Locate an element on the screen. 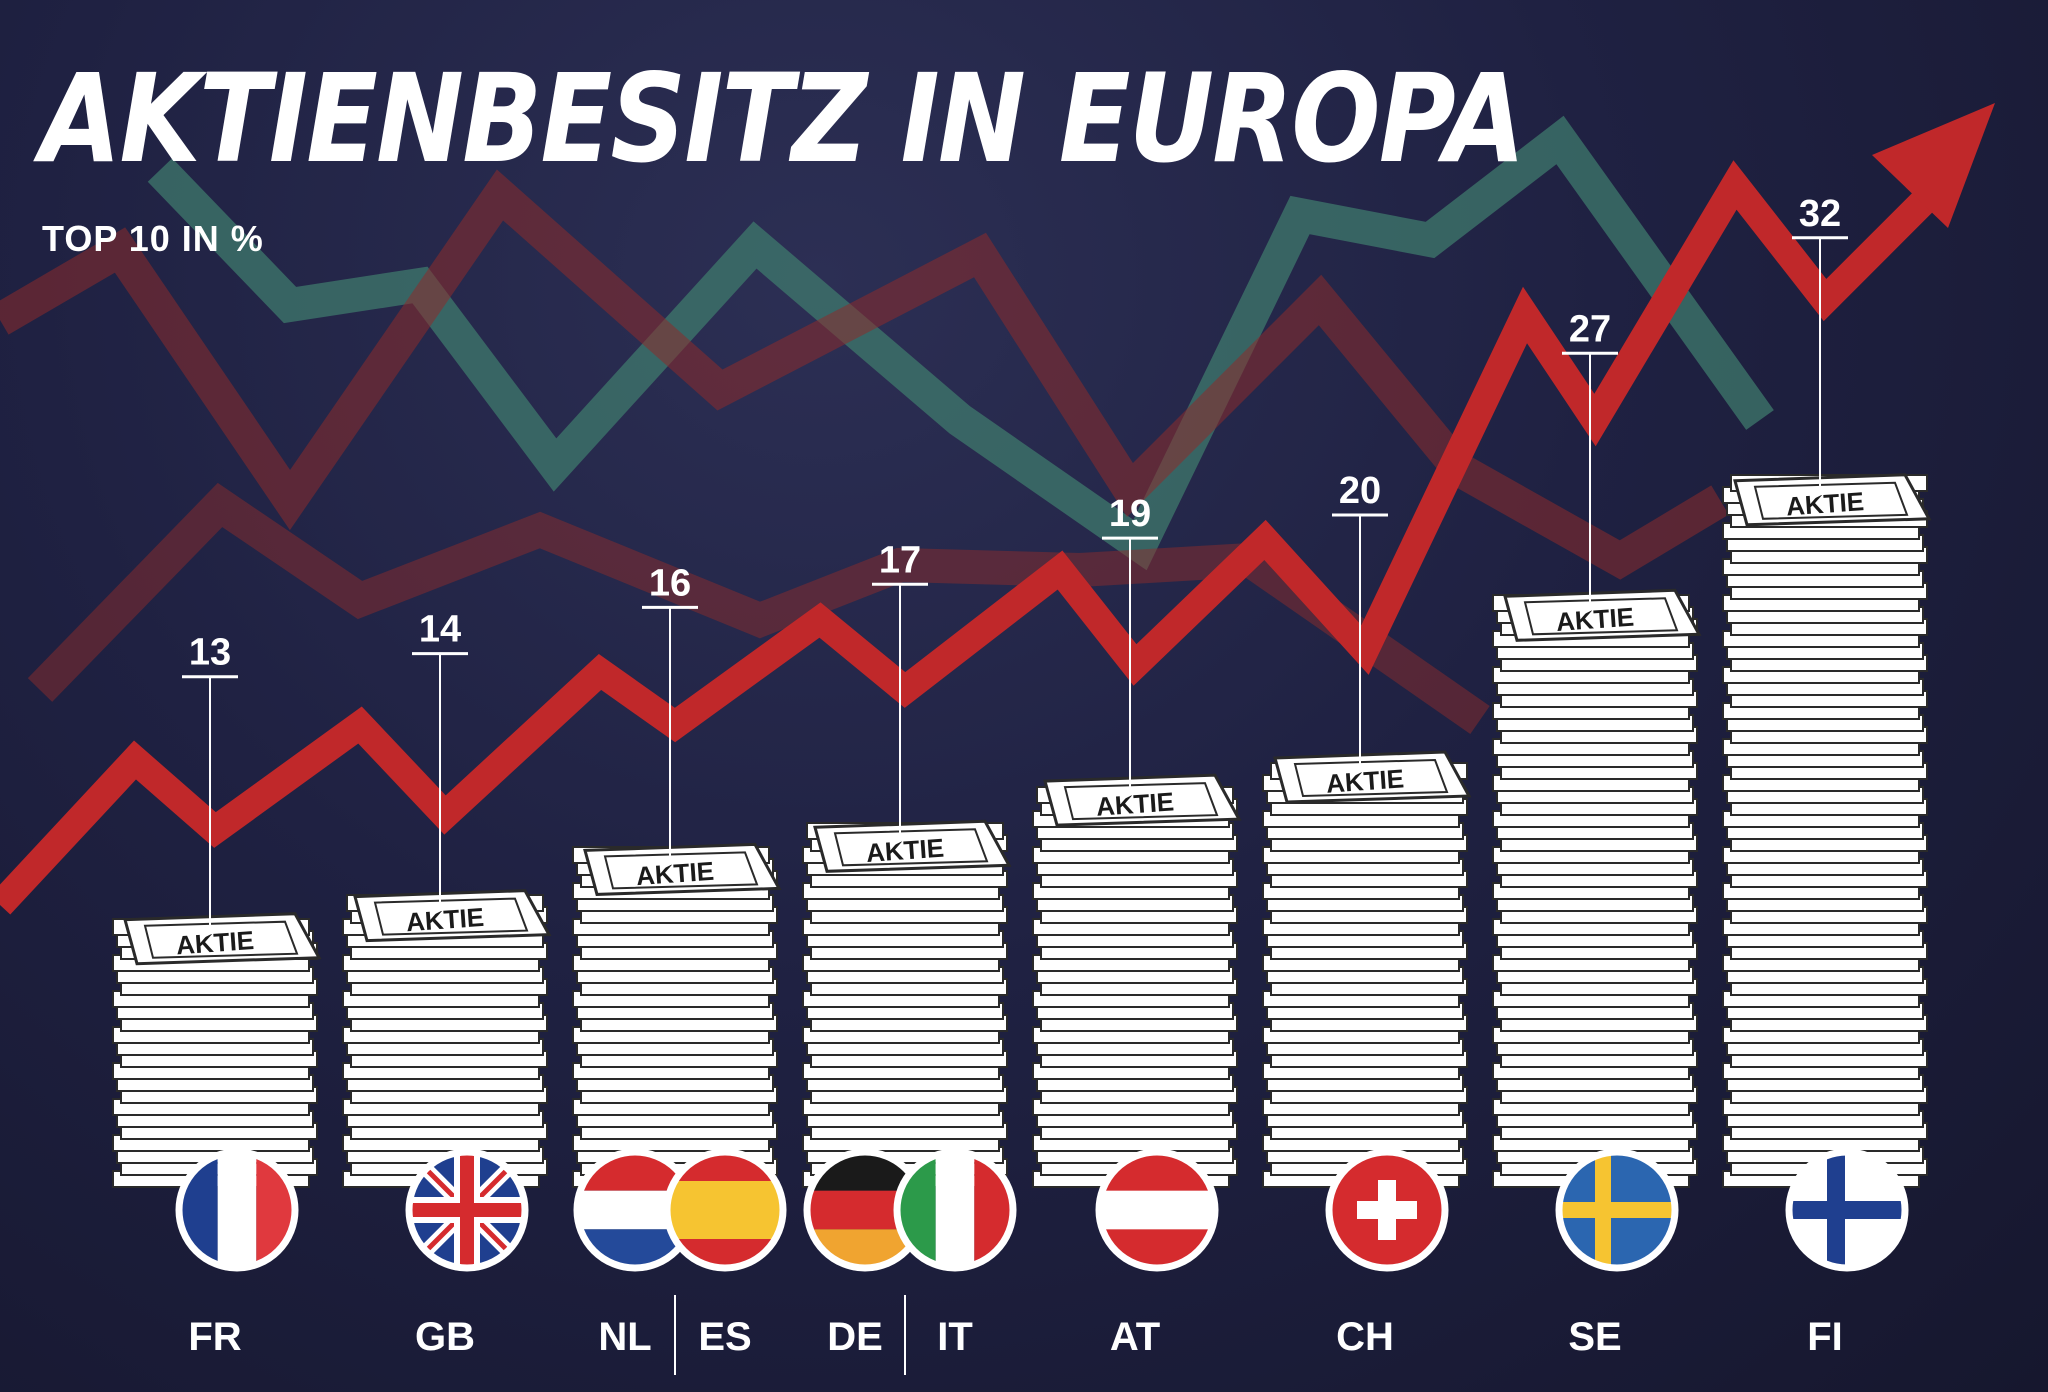 This screenshot has width=2048, height=1392. category-label: CH is located at coordinates (1365, 1337).